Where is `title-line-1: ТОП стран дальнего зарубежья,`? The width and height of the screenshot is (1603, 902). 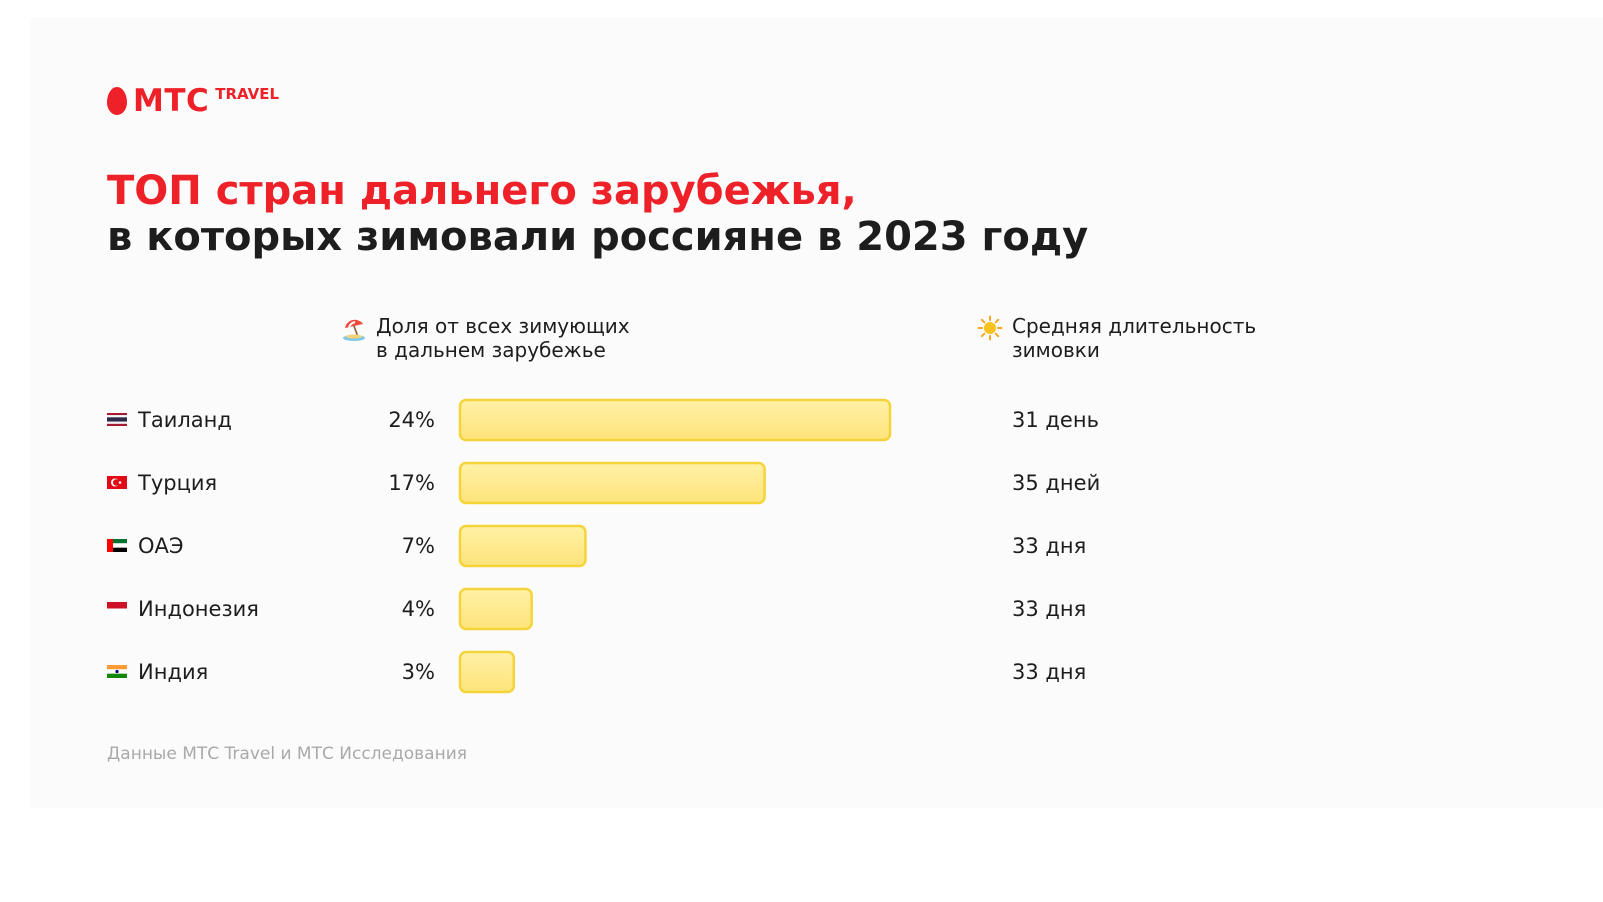 title-line-1: ТОП стран дальнего зарубежья, is located at coordinates (482, 191).